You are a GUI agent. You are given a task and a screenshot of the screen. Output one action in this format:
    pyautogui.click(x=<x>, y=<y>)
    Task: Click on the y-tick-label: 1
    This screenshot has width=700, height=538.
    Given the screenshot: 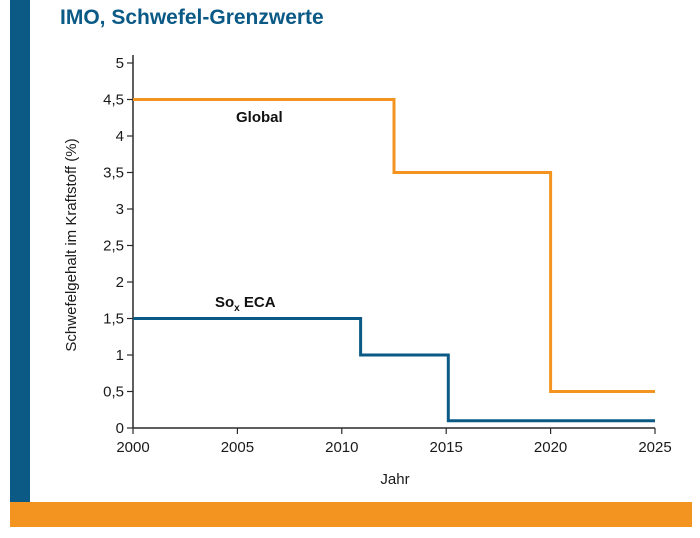 What is the action you would take?
    pyautogui.click(x=120, y=355)
    